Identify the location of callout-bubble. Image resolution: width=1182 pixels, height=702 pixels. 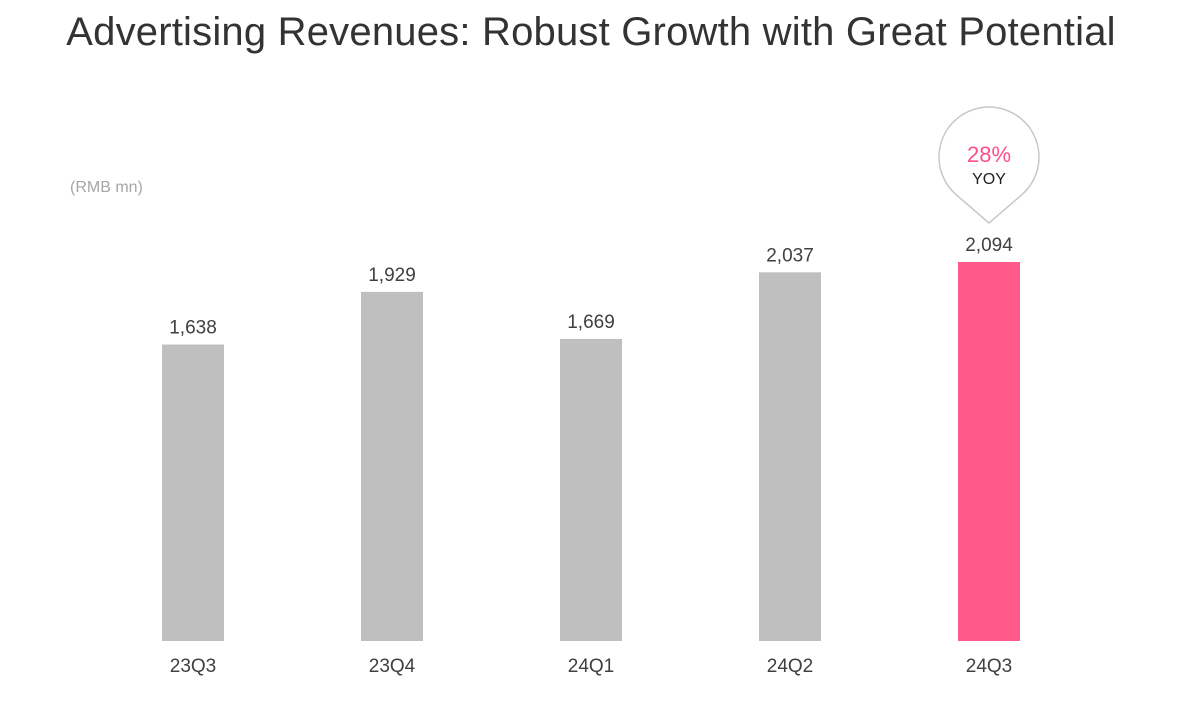
(989, 165).